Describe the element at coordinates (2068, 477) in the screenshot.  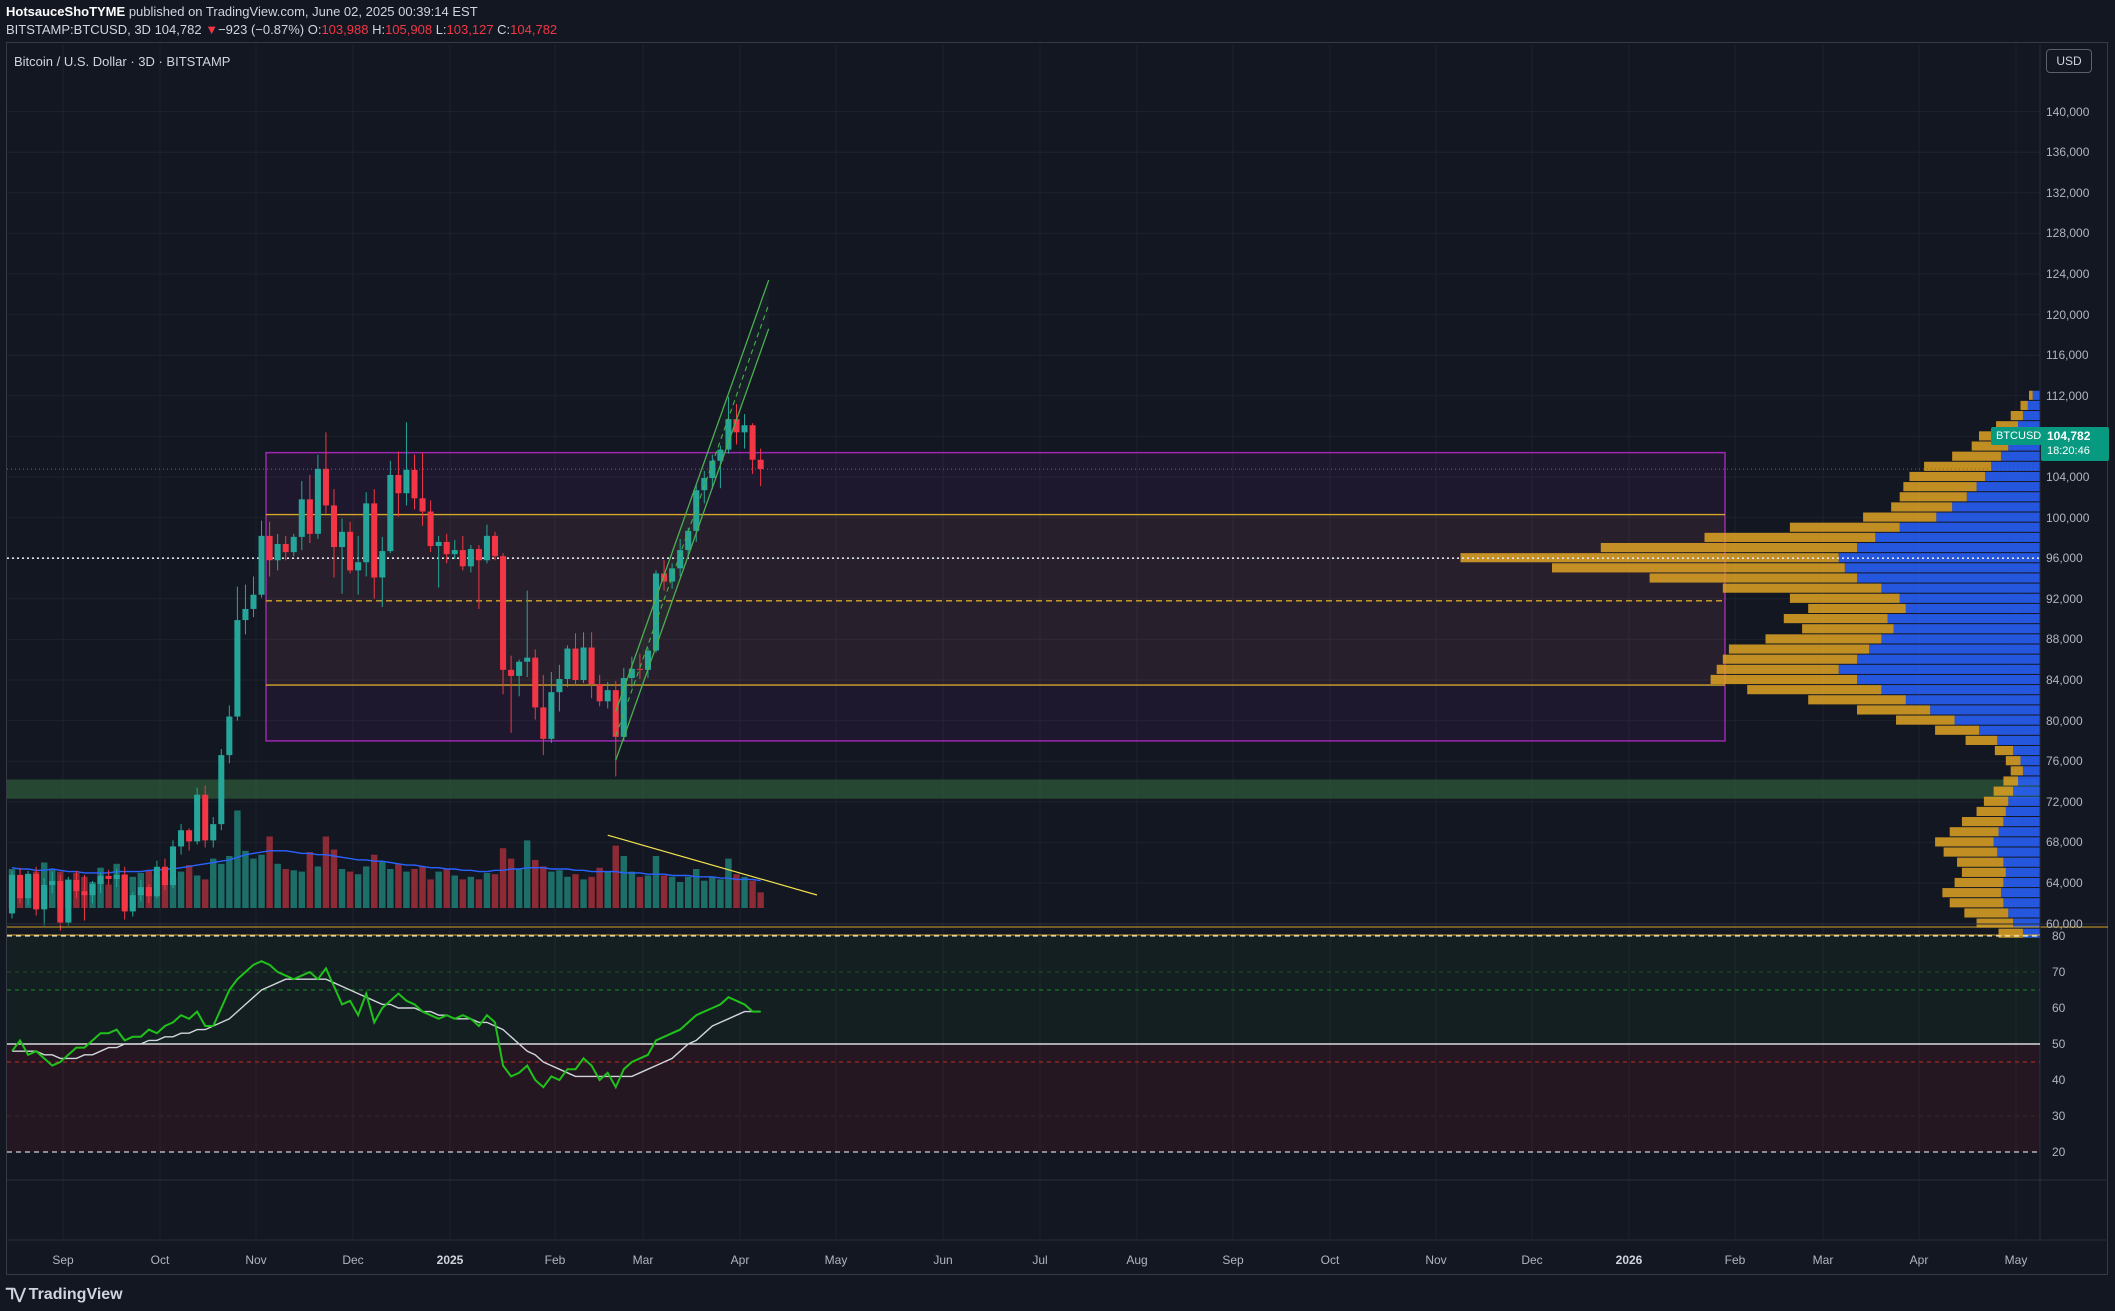
I see `price-axis-label: 104,000` at that location.